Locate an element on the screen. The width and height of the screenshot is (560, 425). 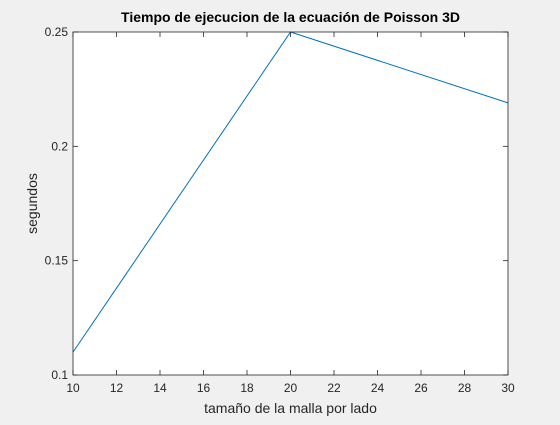
x-axis-label: tamaño de la malla por lado is located at coordinates (290, 408).